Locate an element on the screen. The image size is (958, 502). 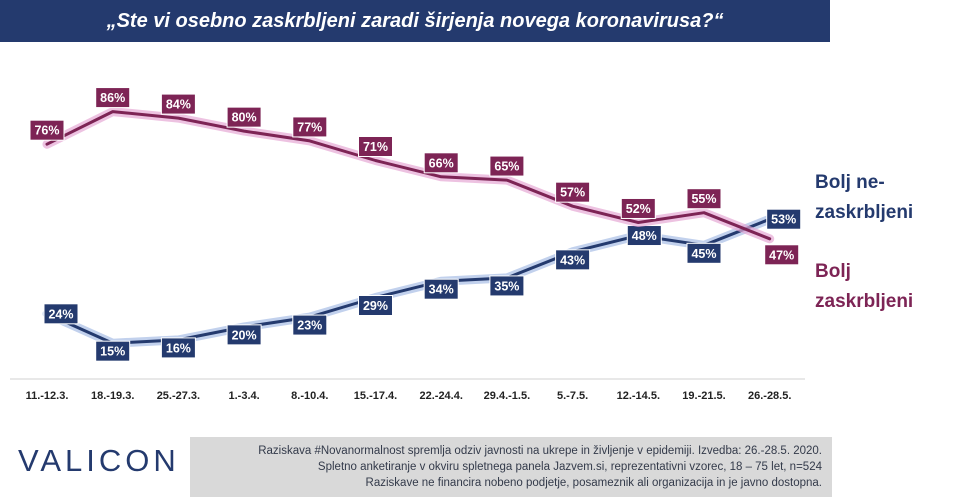
data-label: 76% is located at coordinates (46, 131).